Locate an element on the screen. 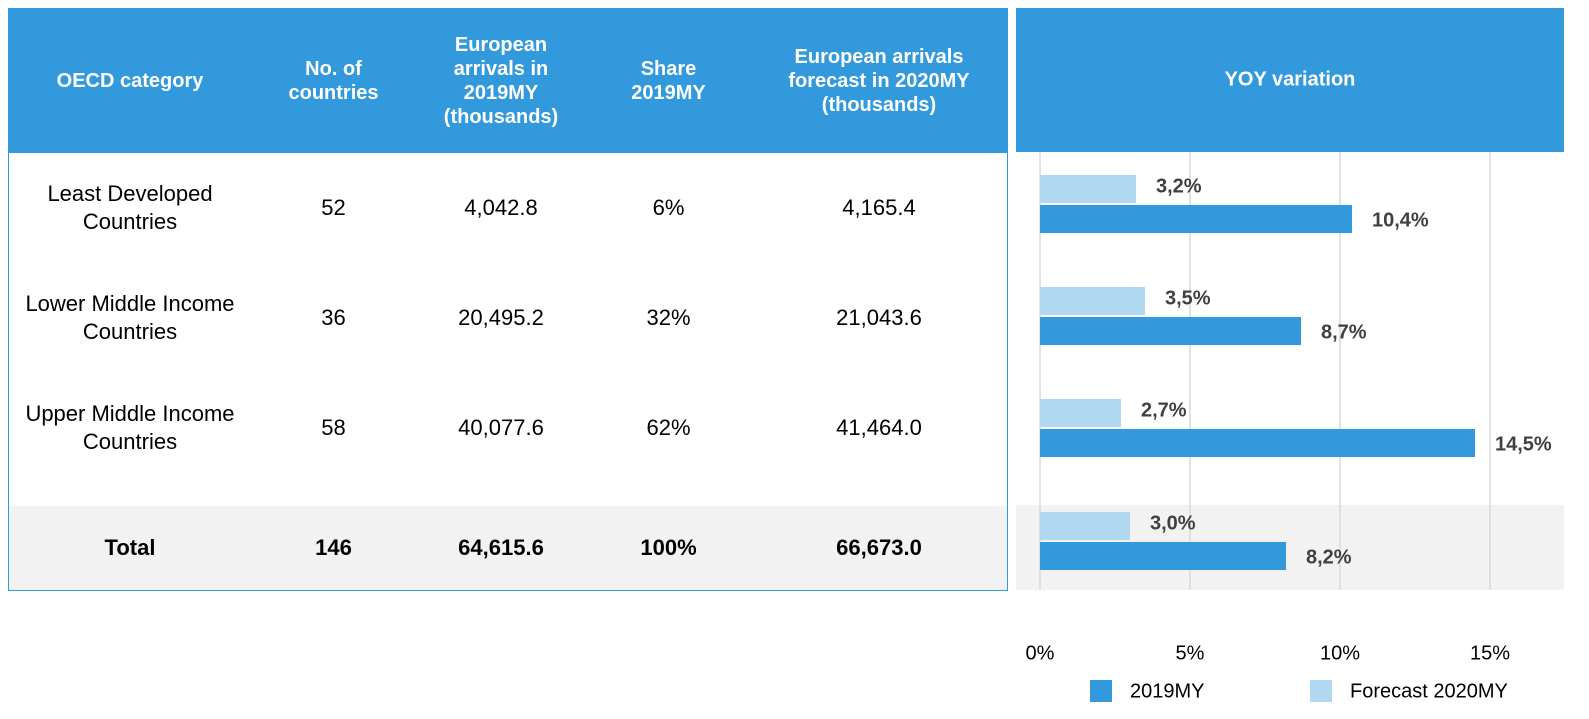 The image size is (1589, 719). table-cell: 20,495.2 is located at coordinates (501, 318).